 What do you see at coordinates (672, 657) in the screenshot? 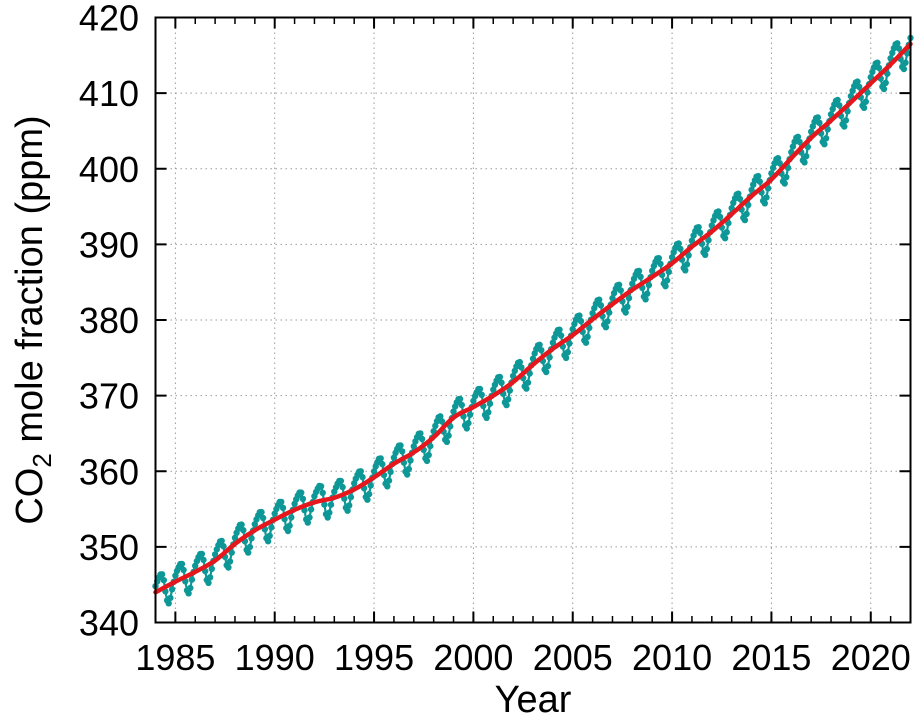
I see `x-tick-label: 2010` at bounding box center [672, 657].